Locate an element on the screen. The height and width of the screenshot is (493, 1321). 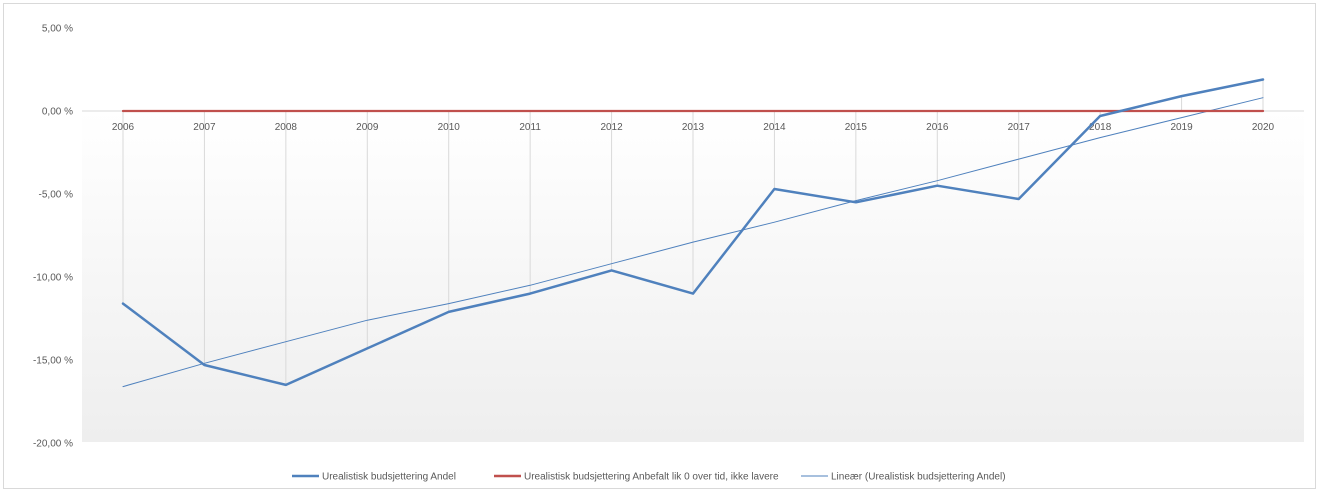
y-tick-label: -20,00 % is located at coordinates (53, 444).